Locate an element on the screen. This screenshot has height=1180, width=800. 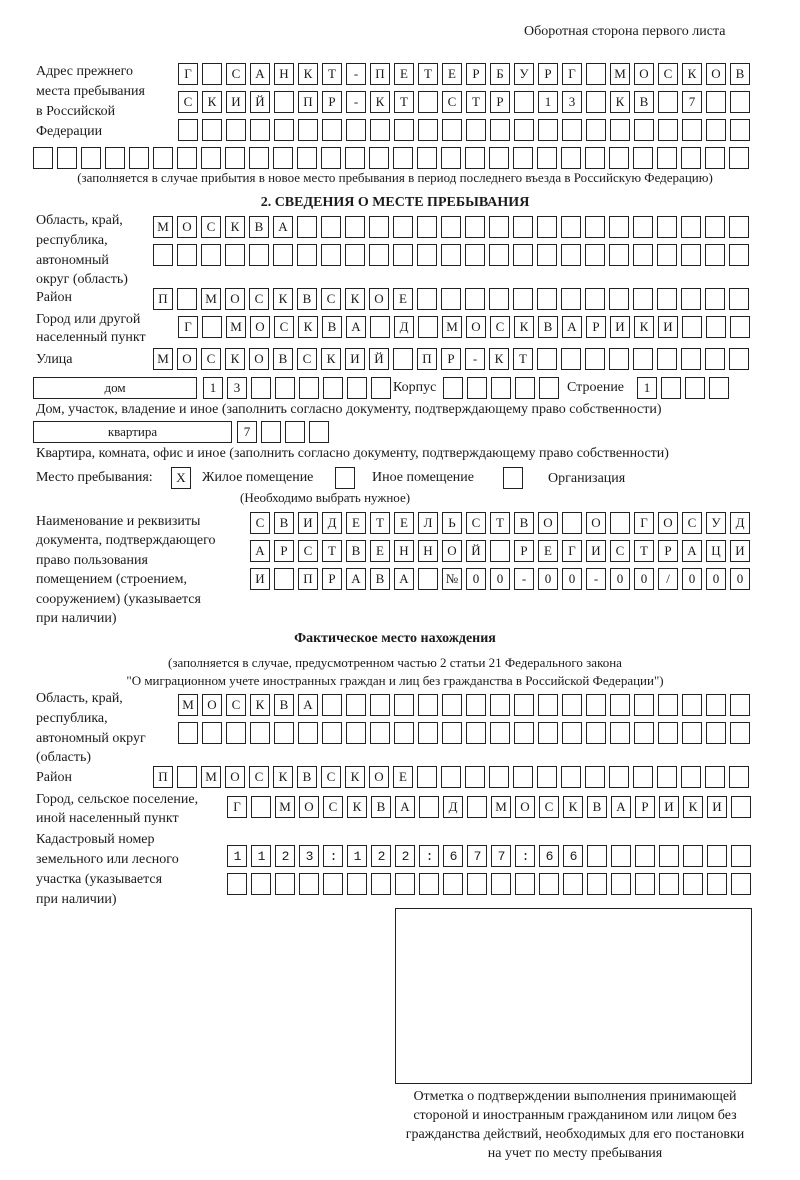
city-row-cell: С is located at coordinates (284, 327).